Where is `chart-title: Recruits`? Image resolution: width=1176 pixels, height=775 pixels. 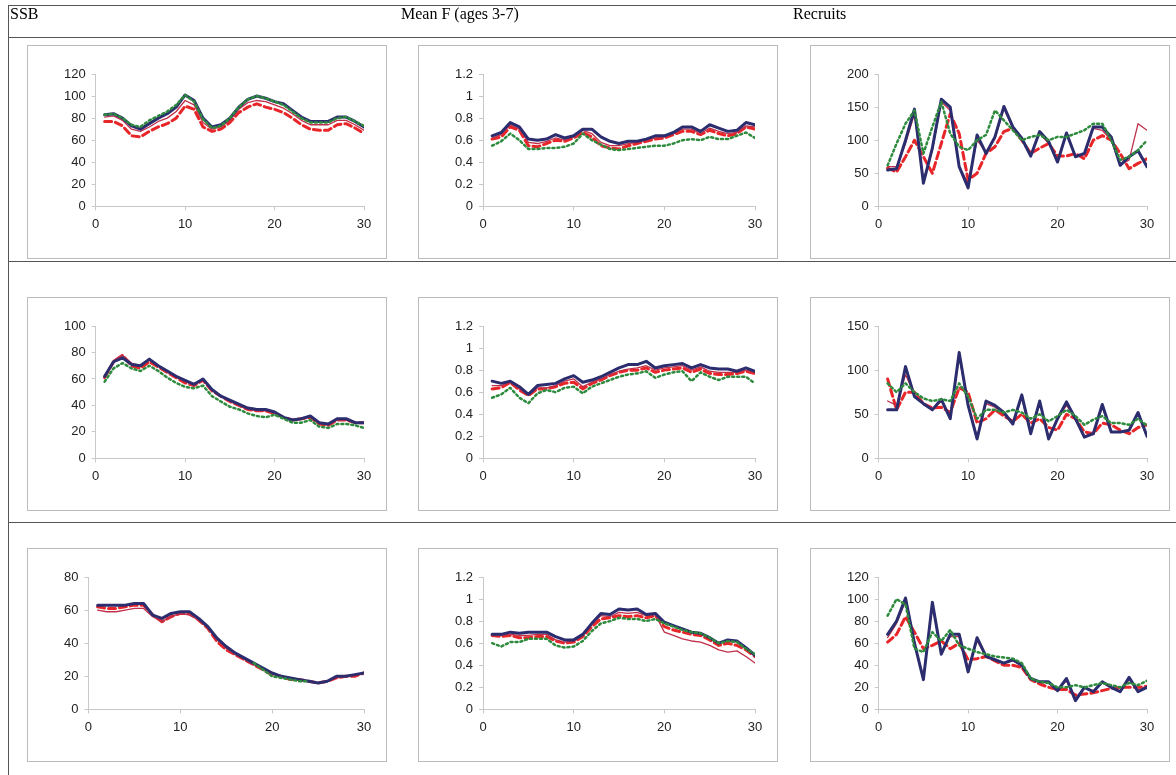 chart-title: Recruits is located at coordinates (820, 14).